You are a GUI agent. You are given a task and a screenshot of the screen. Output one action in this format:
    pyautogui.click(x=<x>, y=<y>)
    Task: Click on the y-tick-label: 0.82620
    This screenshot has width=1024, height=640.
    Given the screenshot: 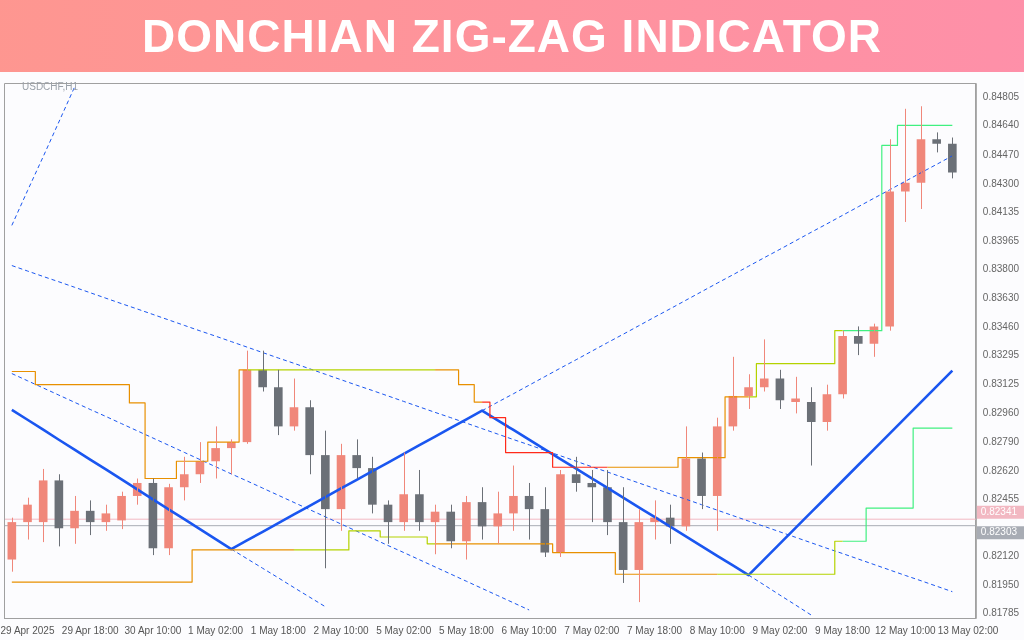 What is the action you would take?
    pyautogui.click(x=1001, y=470)
    